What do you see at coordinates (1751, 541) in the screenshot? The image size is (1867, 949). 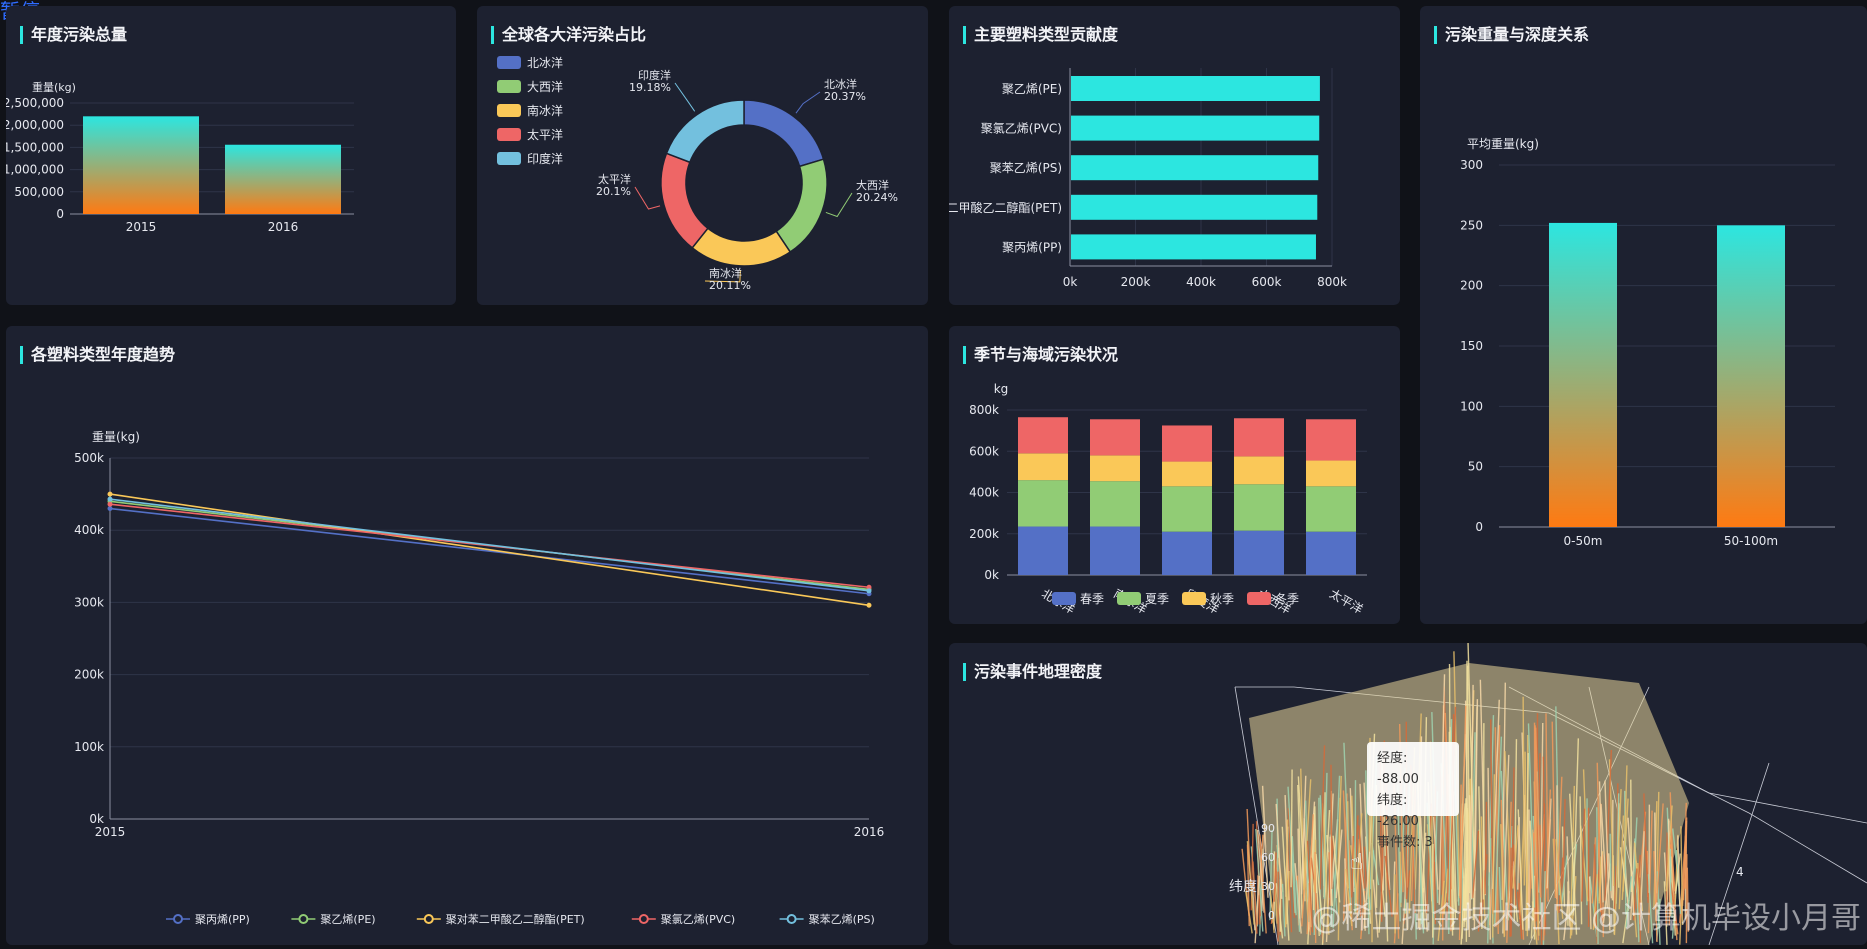 I see `x-tick-label: 50-100m` at bounding box center [1751, 541].